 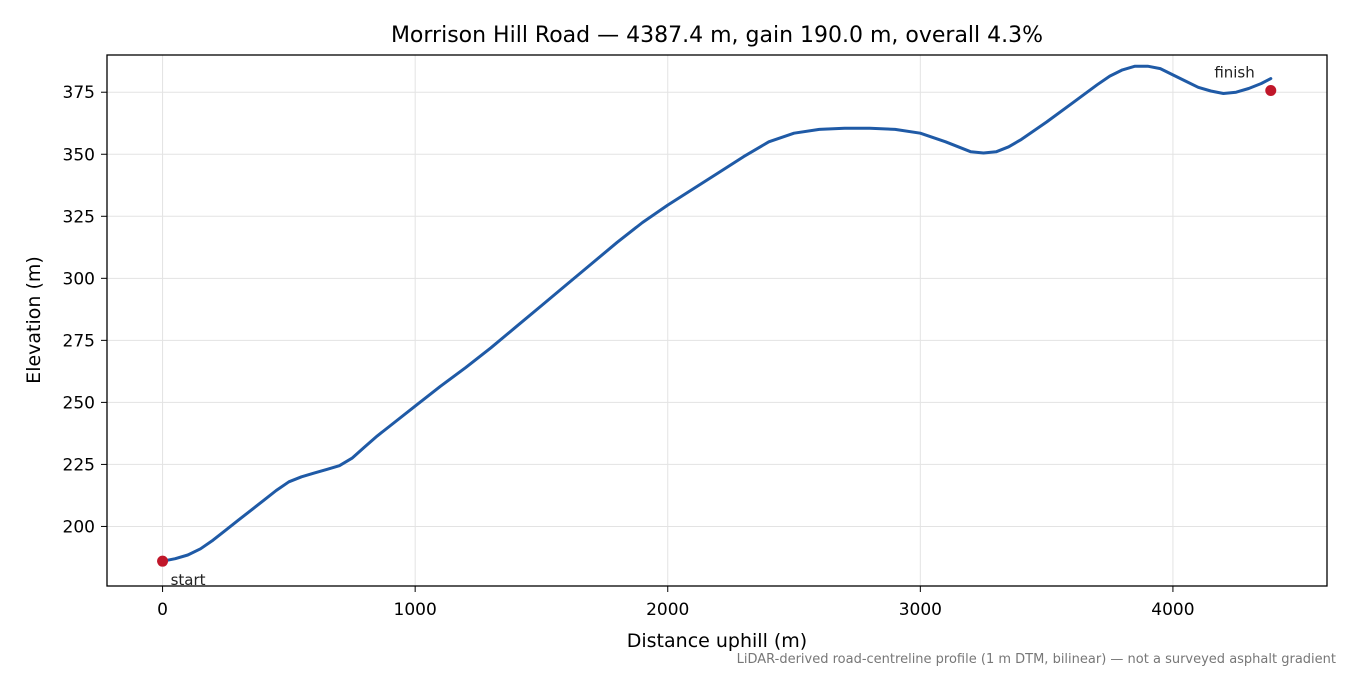 What do you see at coordinates (162, 610) in the screenshot?
I see `x-tick-label: 0` at bounding box center [162, 610].